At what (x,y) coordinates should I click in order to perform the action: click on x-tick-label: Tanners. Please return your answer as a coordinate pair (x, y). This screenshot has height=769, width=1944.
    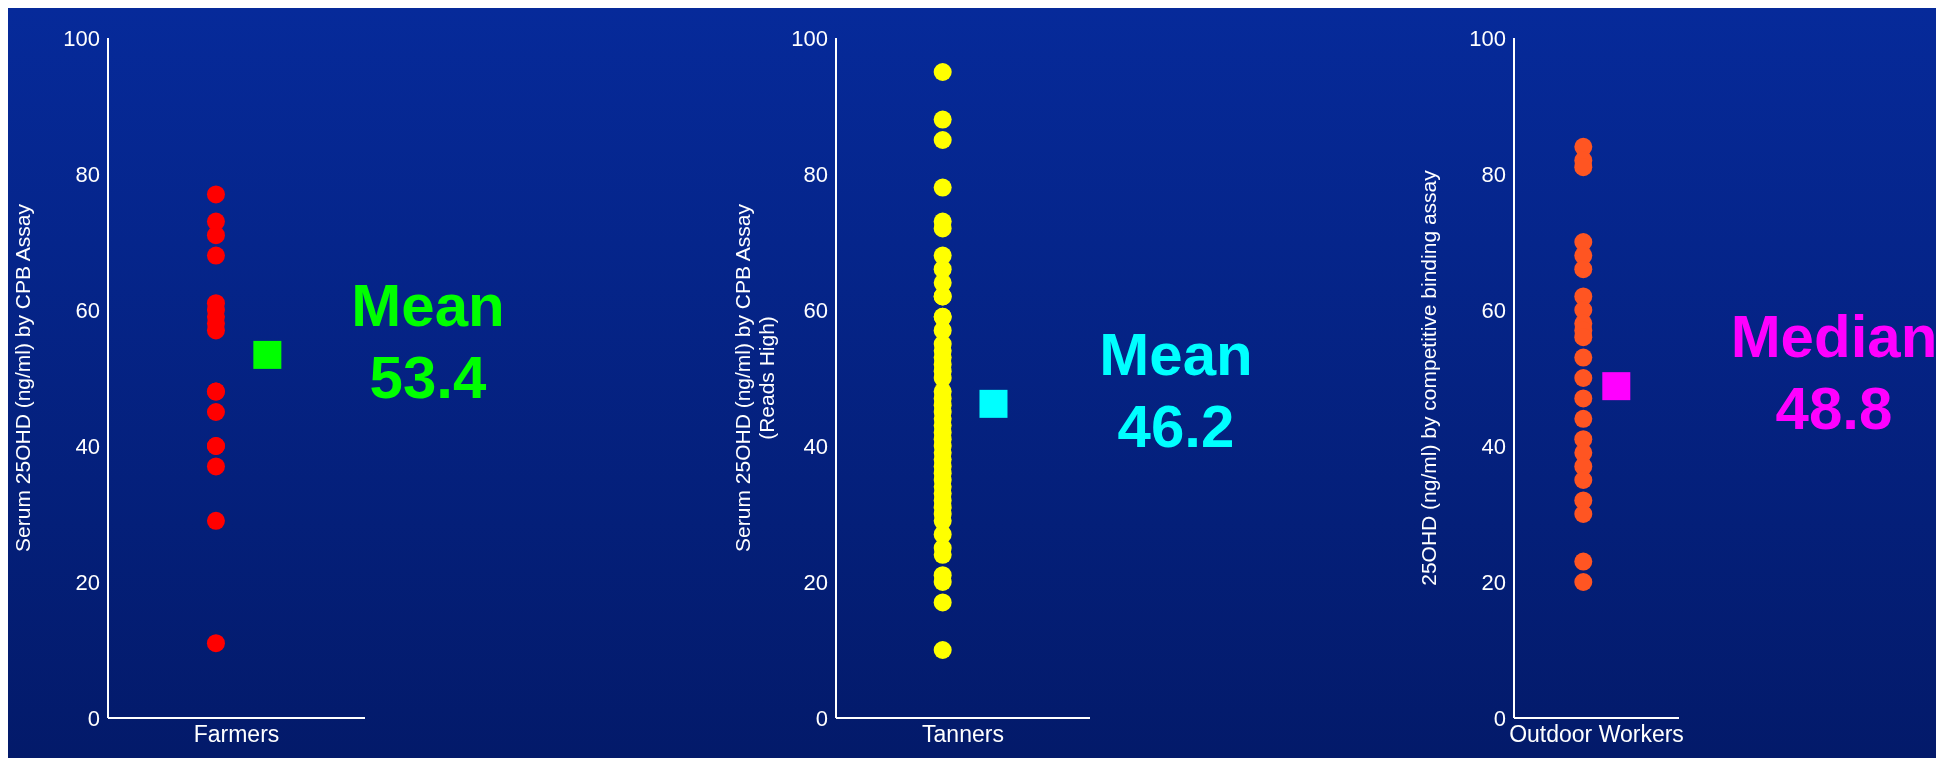
    Looking at the image, I should click on (963, 734).